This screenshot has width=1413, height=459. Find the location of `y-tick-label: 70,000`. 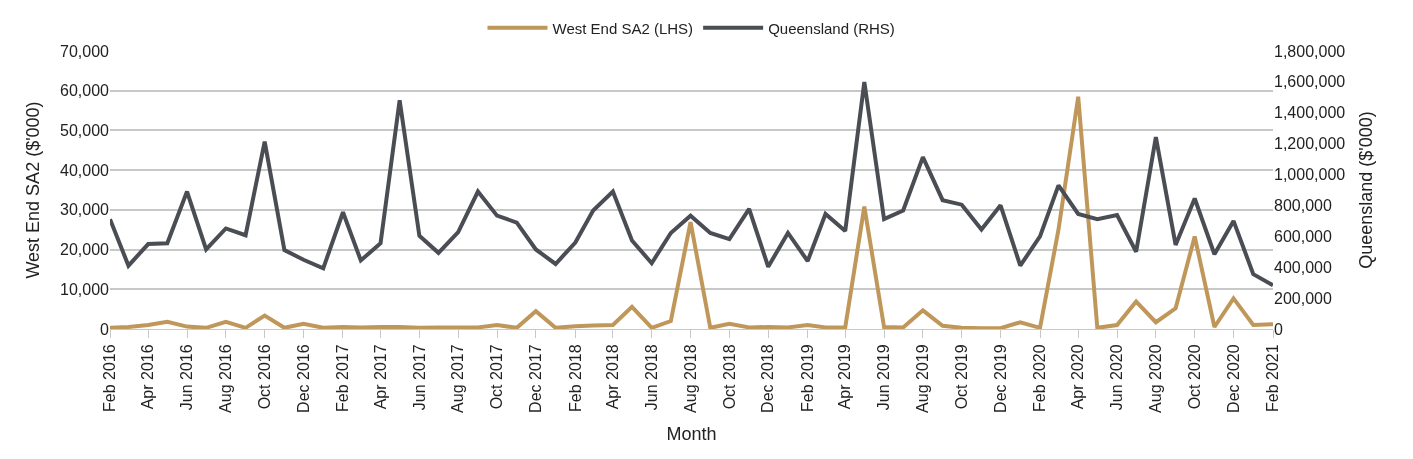

y-tick-label: 70,000 is located at coordinates (85, 51).